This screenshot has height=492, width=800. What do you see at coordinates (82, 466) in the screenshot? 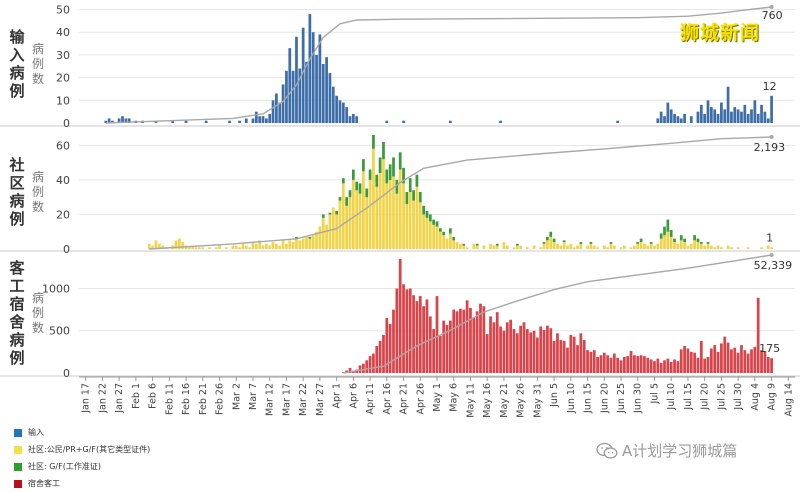
I see `legend-item-community-workpass: 社区: G/F(工作准证)` at bounding box center [82, 466].